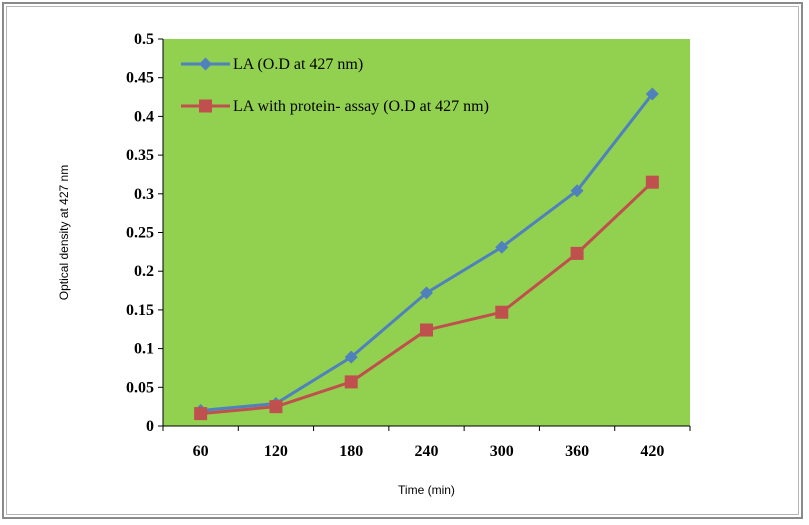 The height and width of the screenshot is (525, 809). Describe the element at coordinates (201, 451) in the screenshot. I see `x-tick-label: 60` at that location.